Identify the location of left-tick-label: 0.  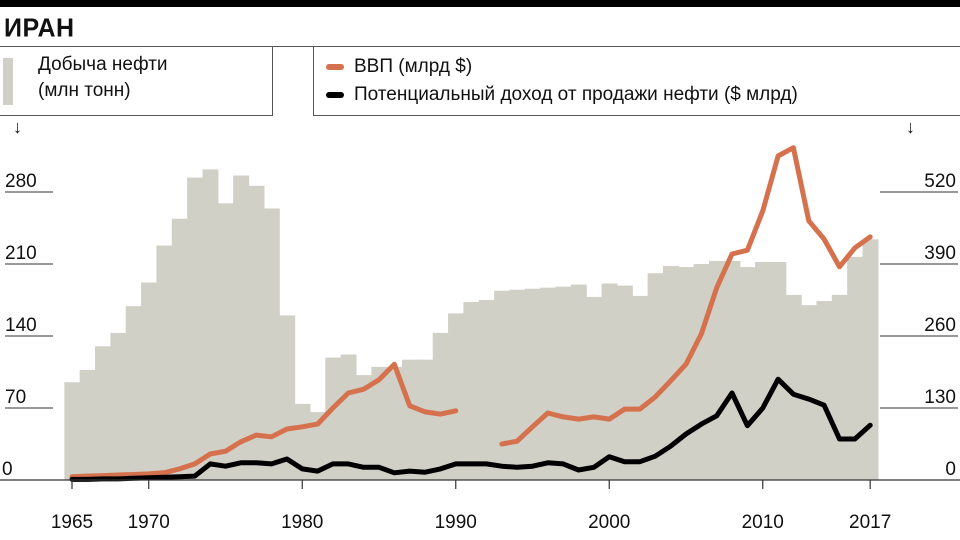
(7, 469).